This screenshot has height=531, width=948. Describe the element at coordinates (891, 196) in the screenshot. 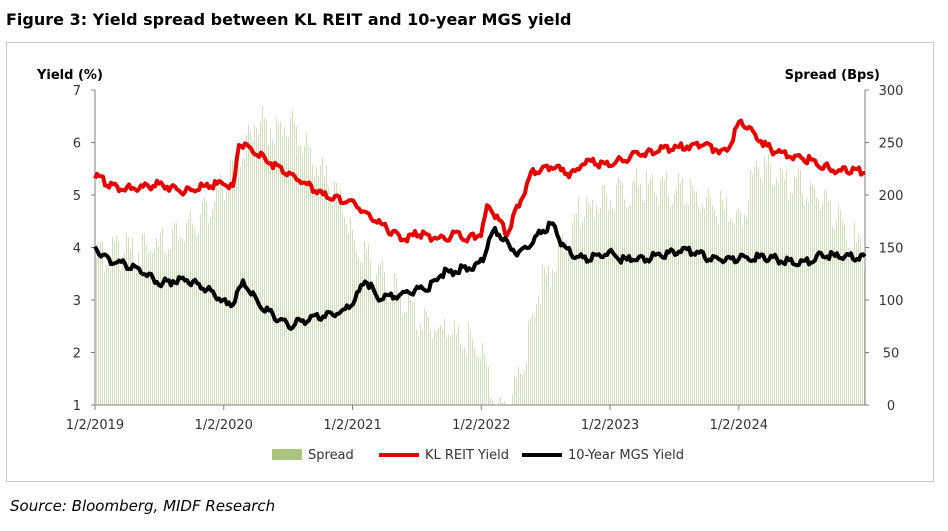

I see `y-right-tick-label: 200` at that location.